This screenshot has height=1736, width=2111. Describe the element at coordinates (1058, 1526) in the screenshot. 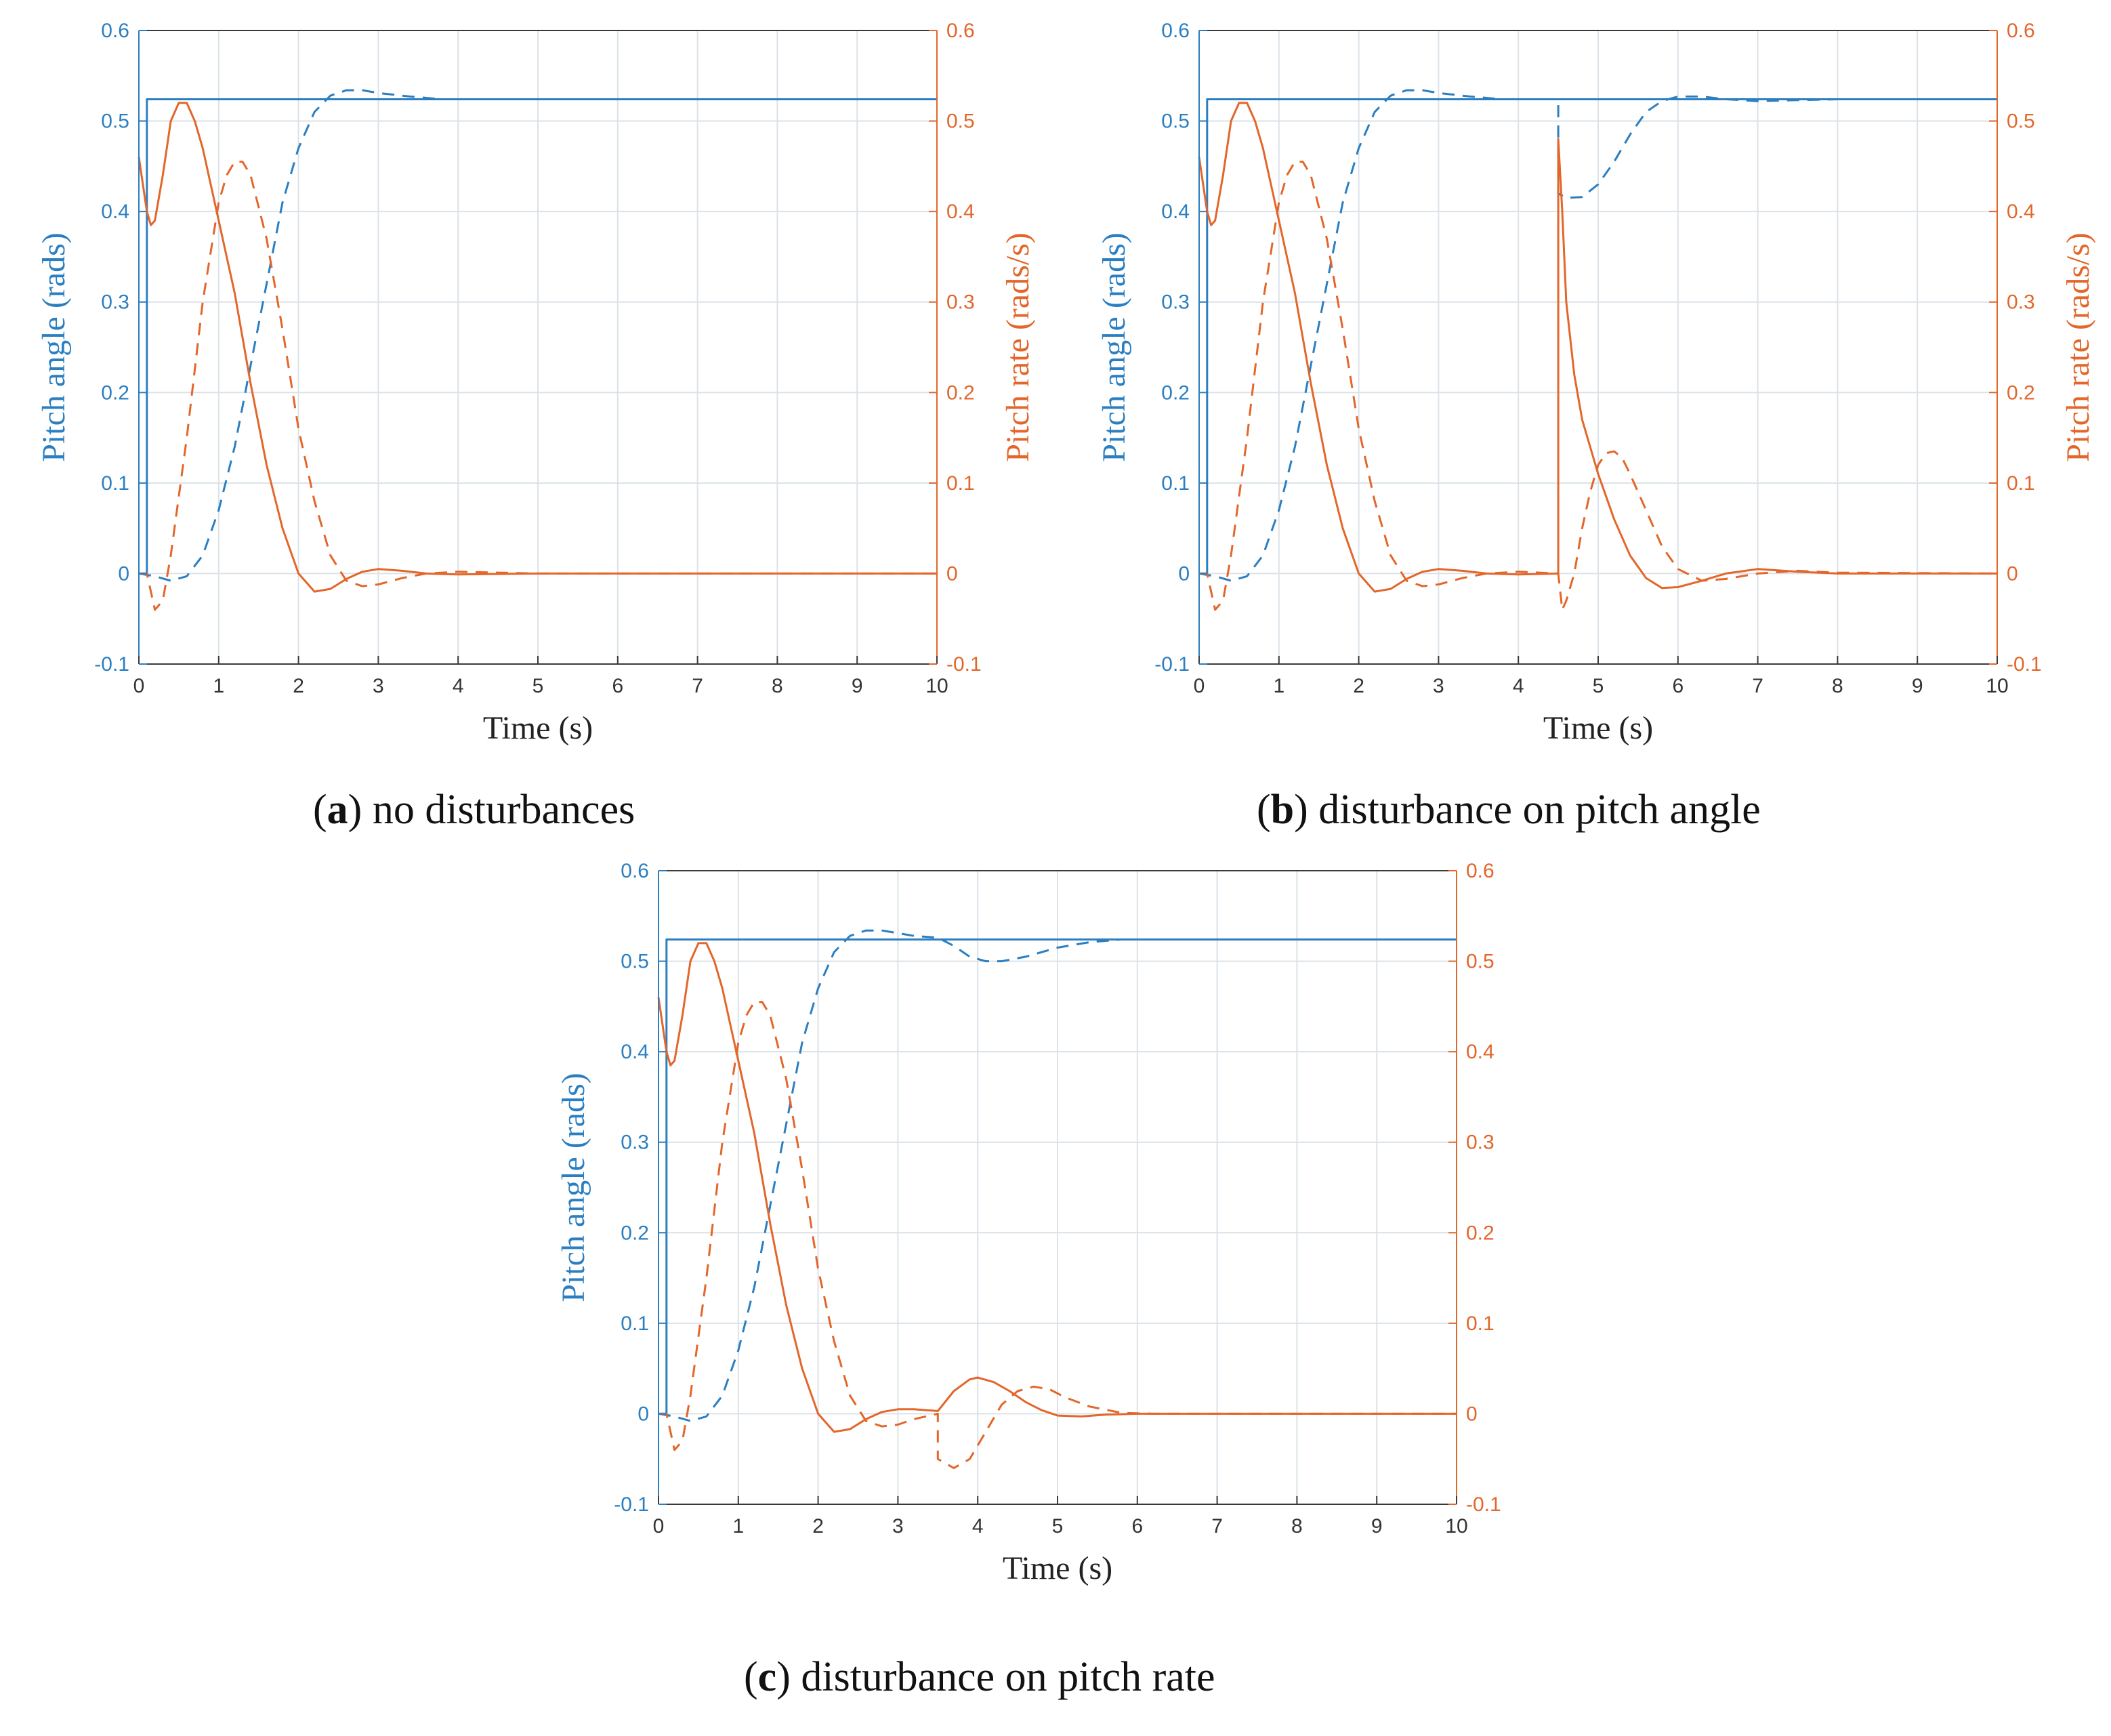

I see `chart-c-x-tick-label-5: 5` at that location.